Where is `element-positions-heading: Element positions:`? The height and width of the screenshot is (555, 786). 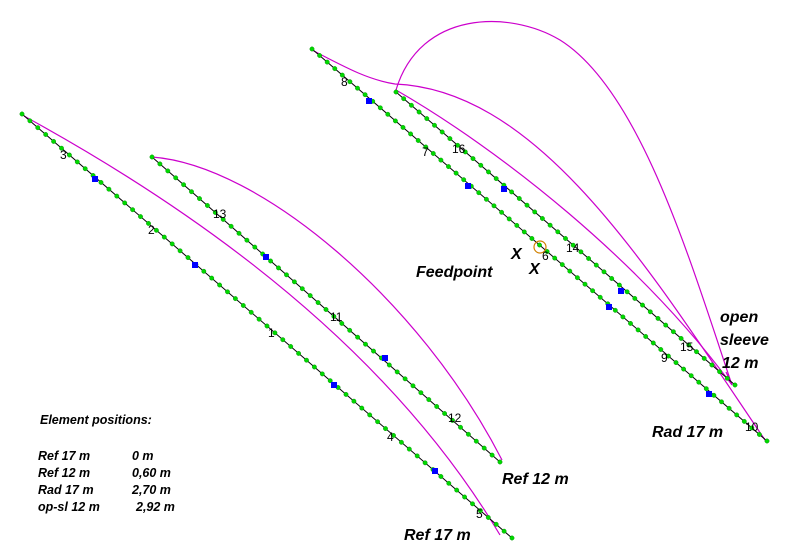 element-positions-heading: Element positions: is located at coordinates (96, 420).